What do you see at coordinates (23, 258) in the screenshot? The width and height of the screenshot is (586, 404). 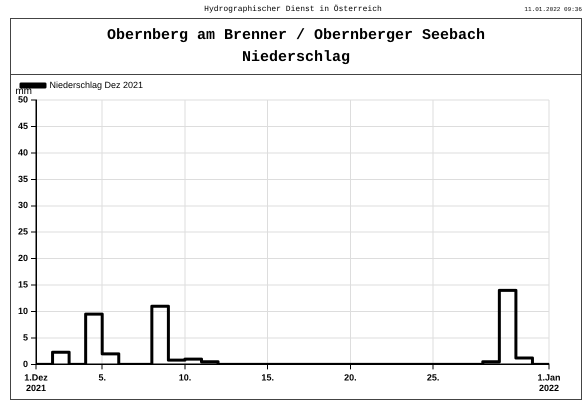 I see `y-tick-label: 20` at bounding box center [23, 258].